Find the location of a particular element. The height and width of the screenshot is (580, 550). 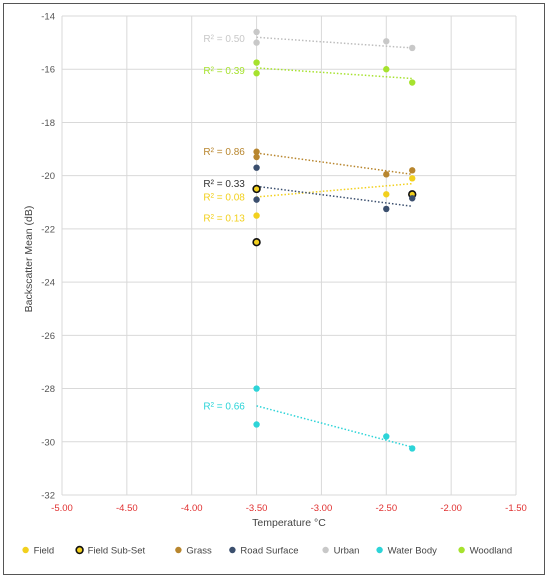

y-tick-label: -18 is located at coordinates (48, 123).